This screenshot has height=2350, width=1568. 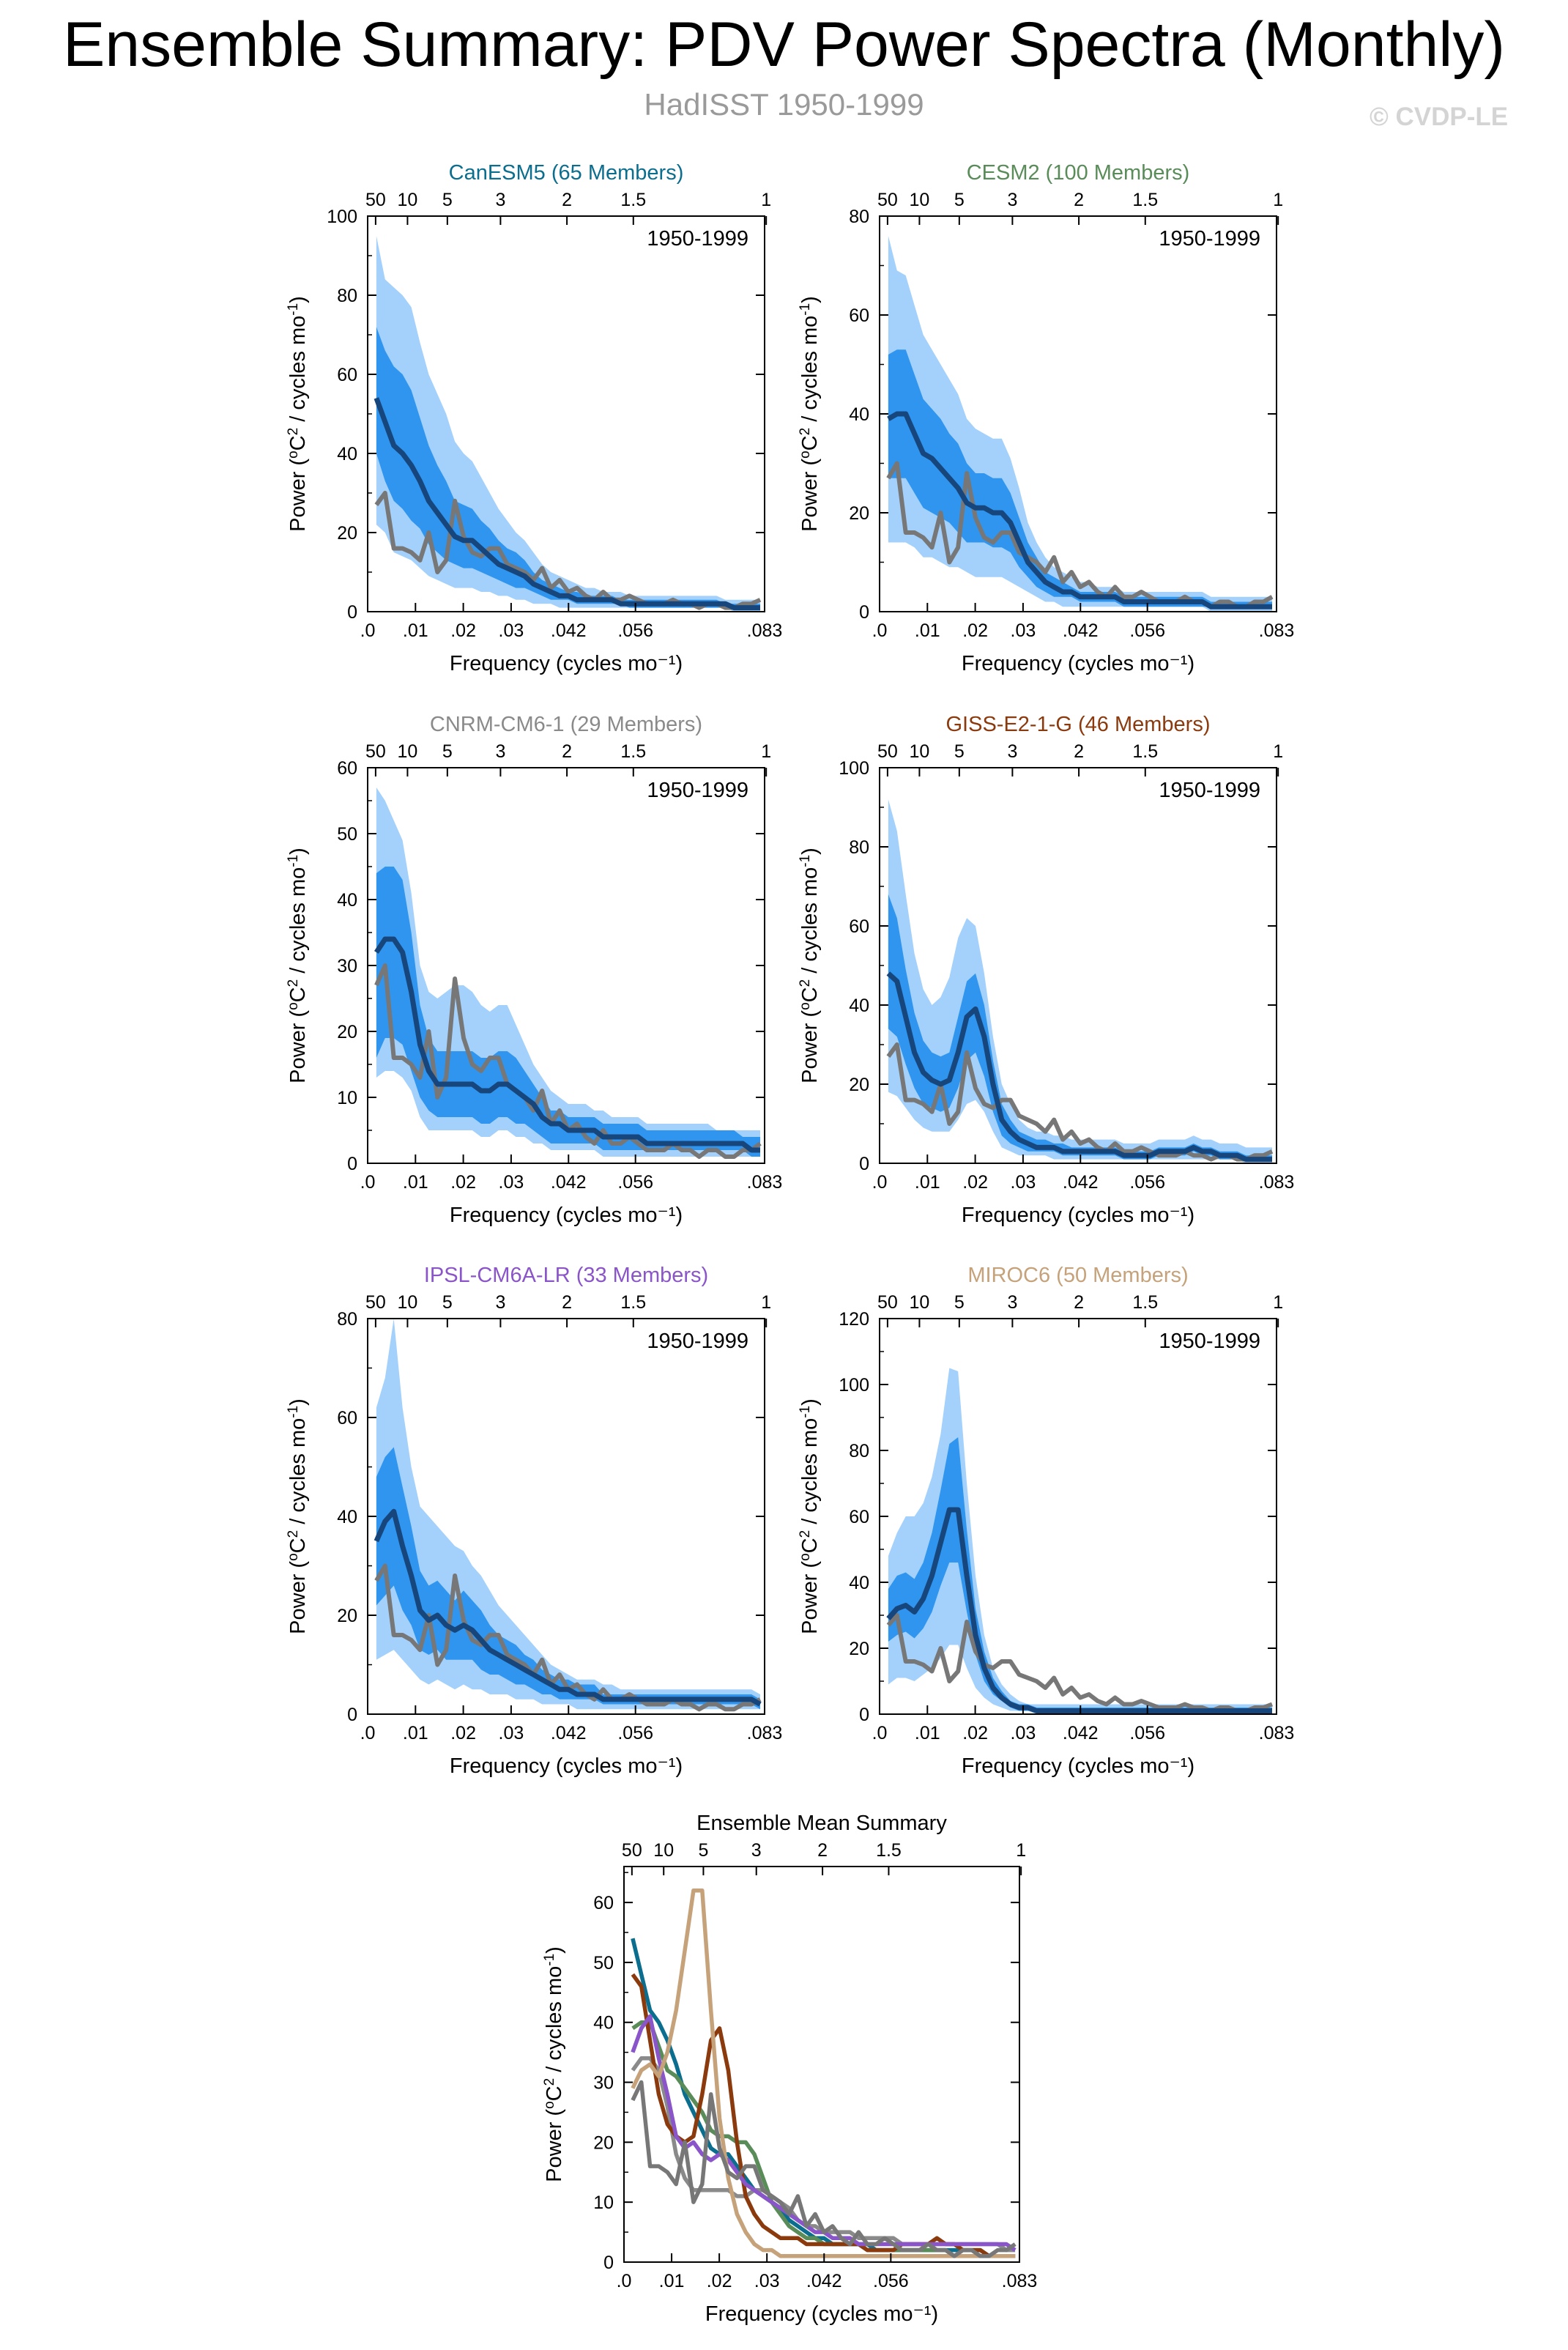 What do you see at coordinates (447, 751) in the screenshot?
I see `period-tick-label: 5` at bounding box center [447, 751].